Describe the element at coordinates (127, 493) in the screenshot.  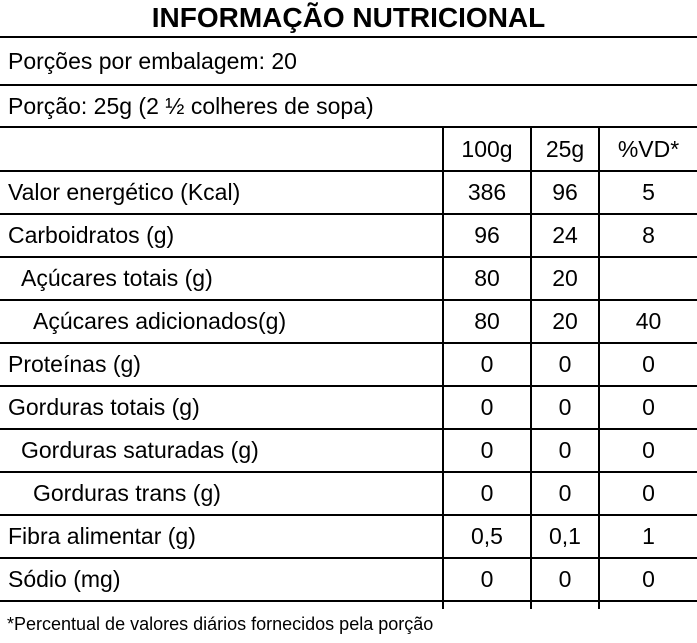
I see `row-label: Gorduras trans (g)` at that location.